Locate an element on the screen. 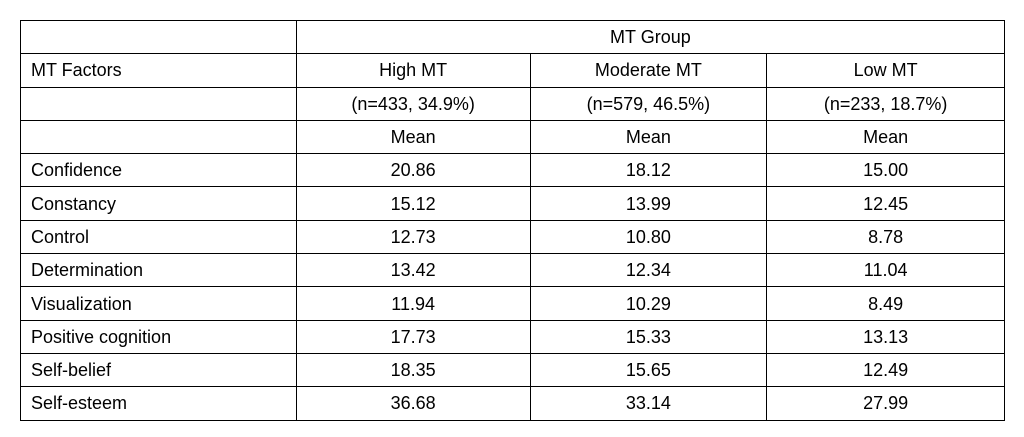 This screenshot has height=437, width=1024. column-header: High MT is located at coordinates (413, 70).